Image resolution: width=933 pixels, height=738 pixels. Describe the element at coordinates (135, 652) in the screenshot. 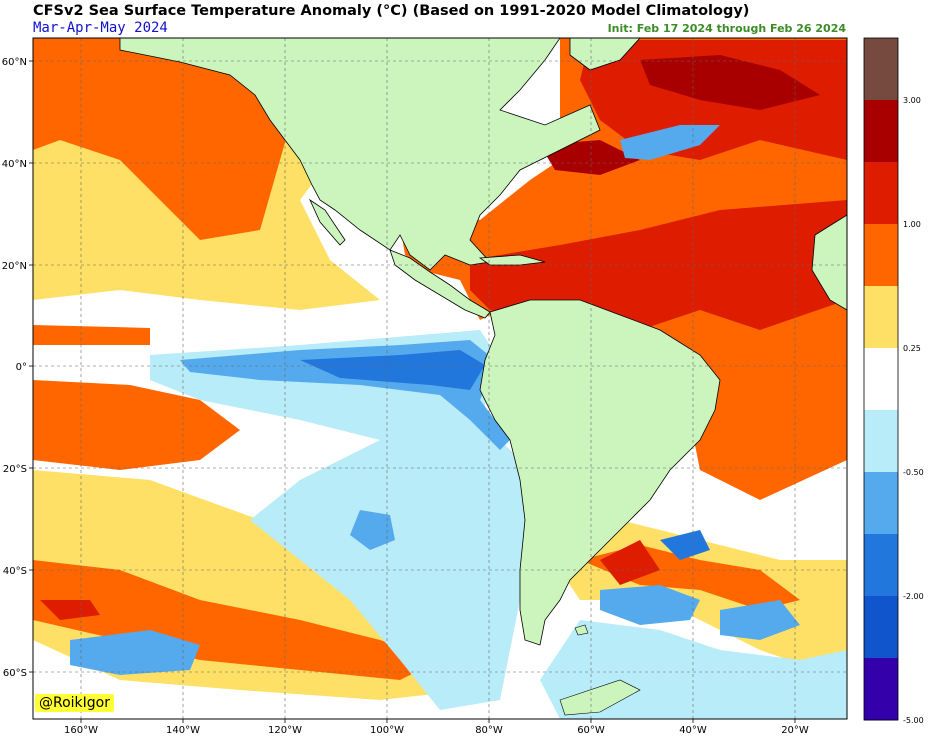

I see `anomaly-blue-far-south-pacific` at that location.